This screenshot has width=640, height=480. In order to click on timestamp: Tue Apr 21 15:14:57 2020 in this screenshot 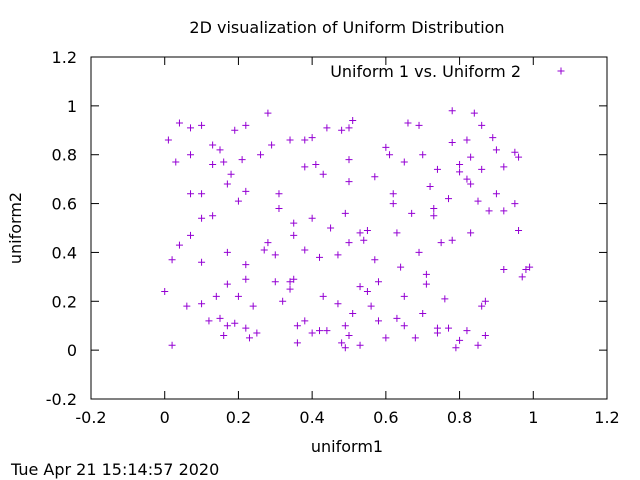, I will do `click(114, 469)`.